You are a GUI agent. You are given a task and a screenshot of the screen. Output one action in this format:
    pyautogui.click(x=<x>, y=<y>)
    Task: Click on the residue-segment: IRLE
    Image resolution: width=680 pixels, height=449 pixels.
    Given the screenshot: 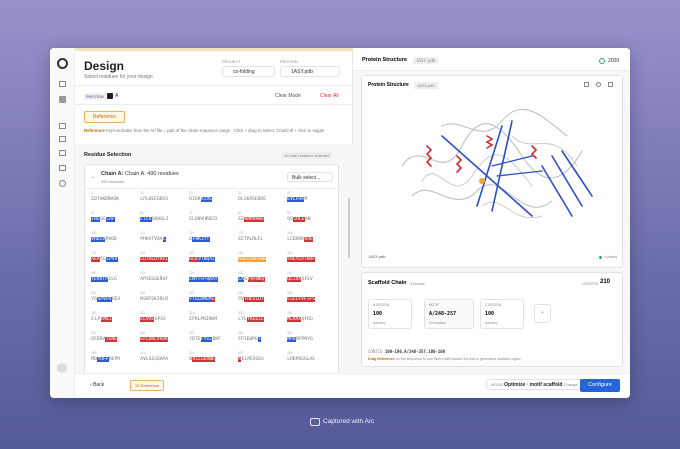 What is the action you would take?
    pyautogui.click(x=299, y=219)
    